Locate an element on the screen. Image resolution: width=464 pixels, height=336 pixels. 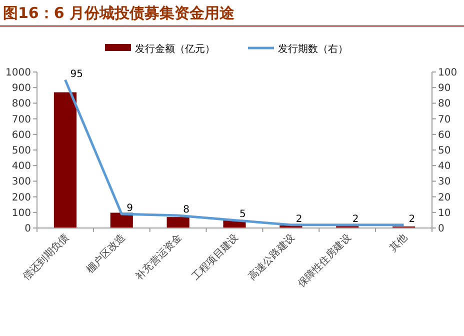
y-tick-label: 200 is located at coordinates (21, 198).